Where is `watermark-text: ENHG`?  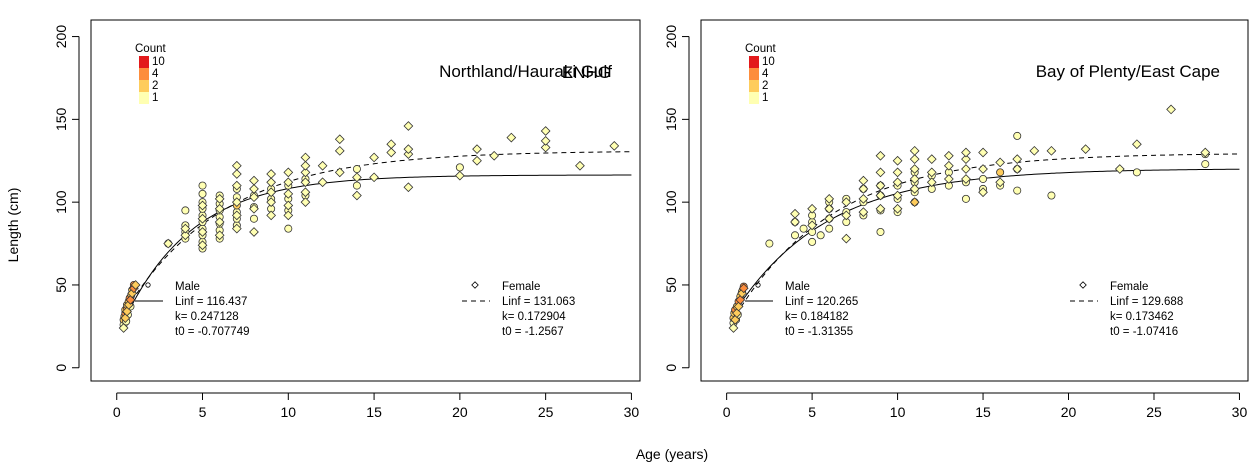 watermark-text: ENHG is located at coordinates (586, 72).